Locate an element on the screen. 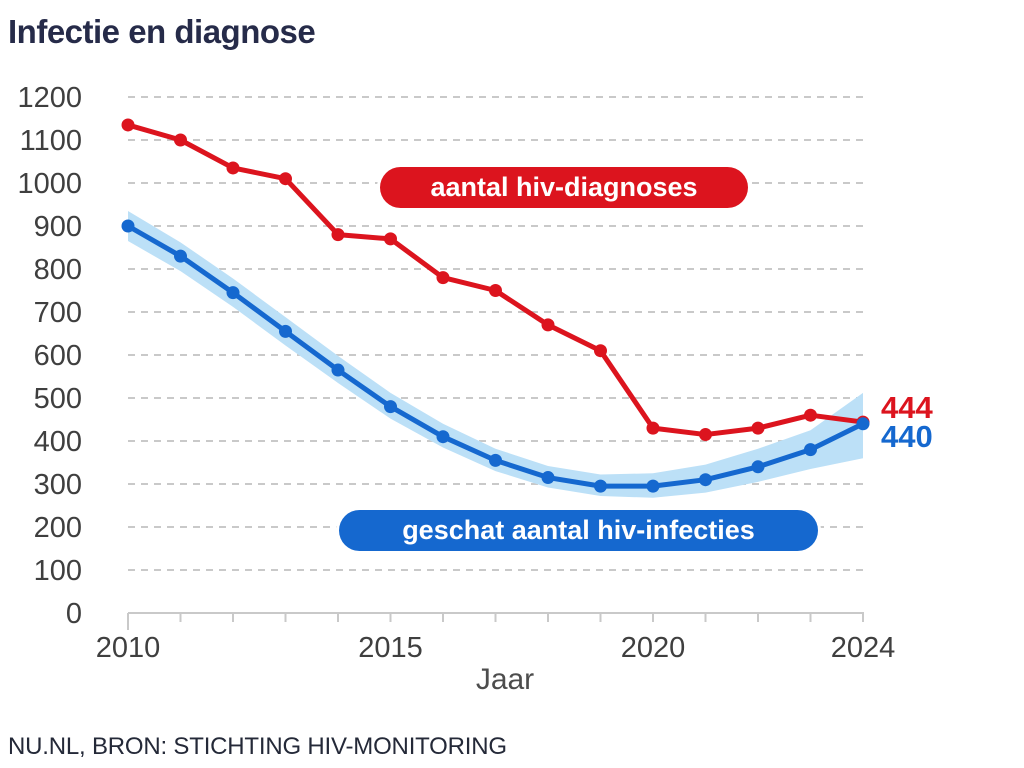 The width and height of the screenshot is (1024, 768). x-tick-label: 2015 is located at coordinates (390, 648).